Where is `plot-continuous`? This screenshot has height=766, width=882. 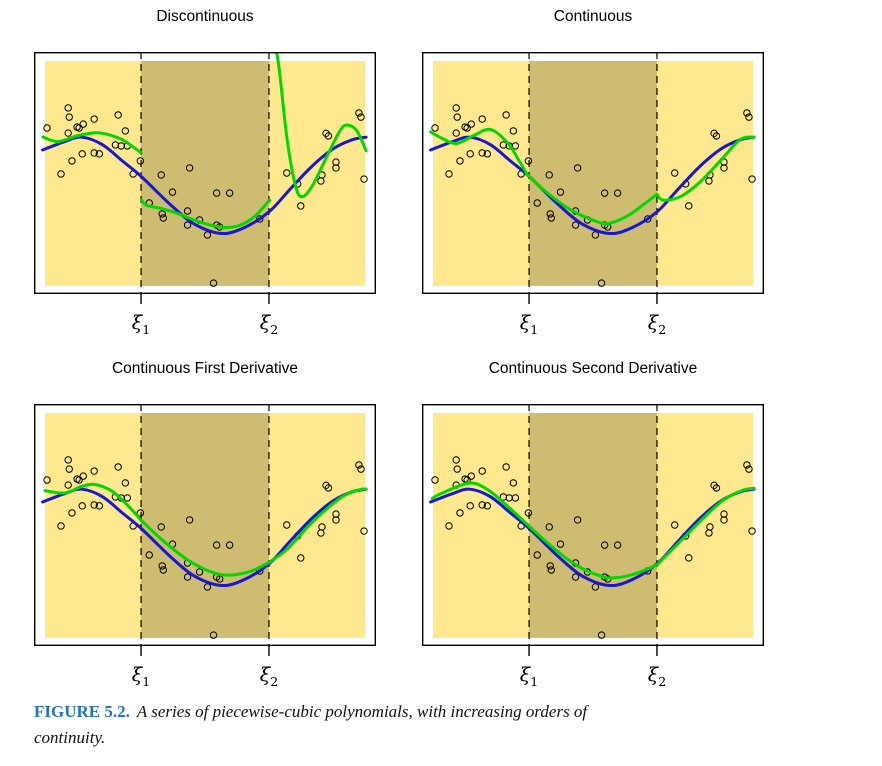 plot-continuous is located at coordinates (593, 178).